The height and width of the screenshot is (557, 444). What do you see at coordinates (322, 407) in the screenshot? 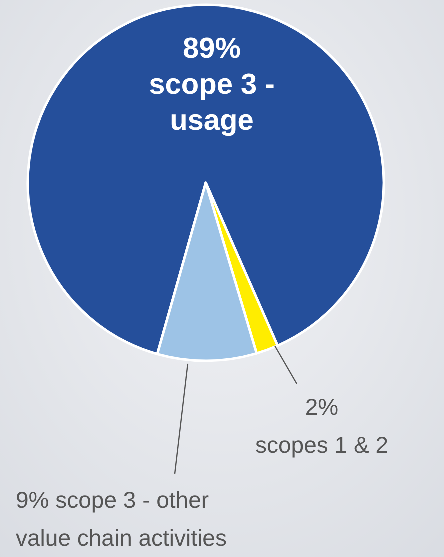
I see `data-label: 2%` at bounding box center [322, 407].